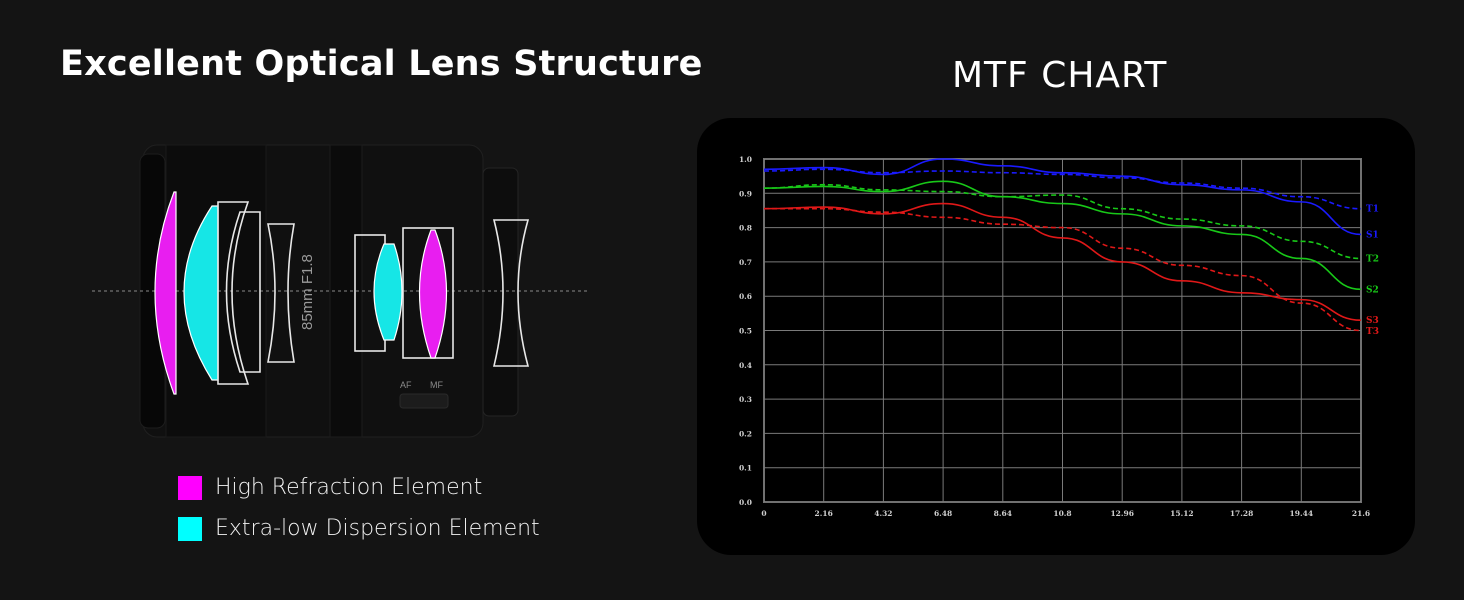 This screenshot has height=600, width=1464. What do you see at coordinates (1242, 513) in the screenshot?
I see `x-tick-label: 17.28` at bounding box center [1242, 513].